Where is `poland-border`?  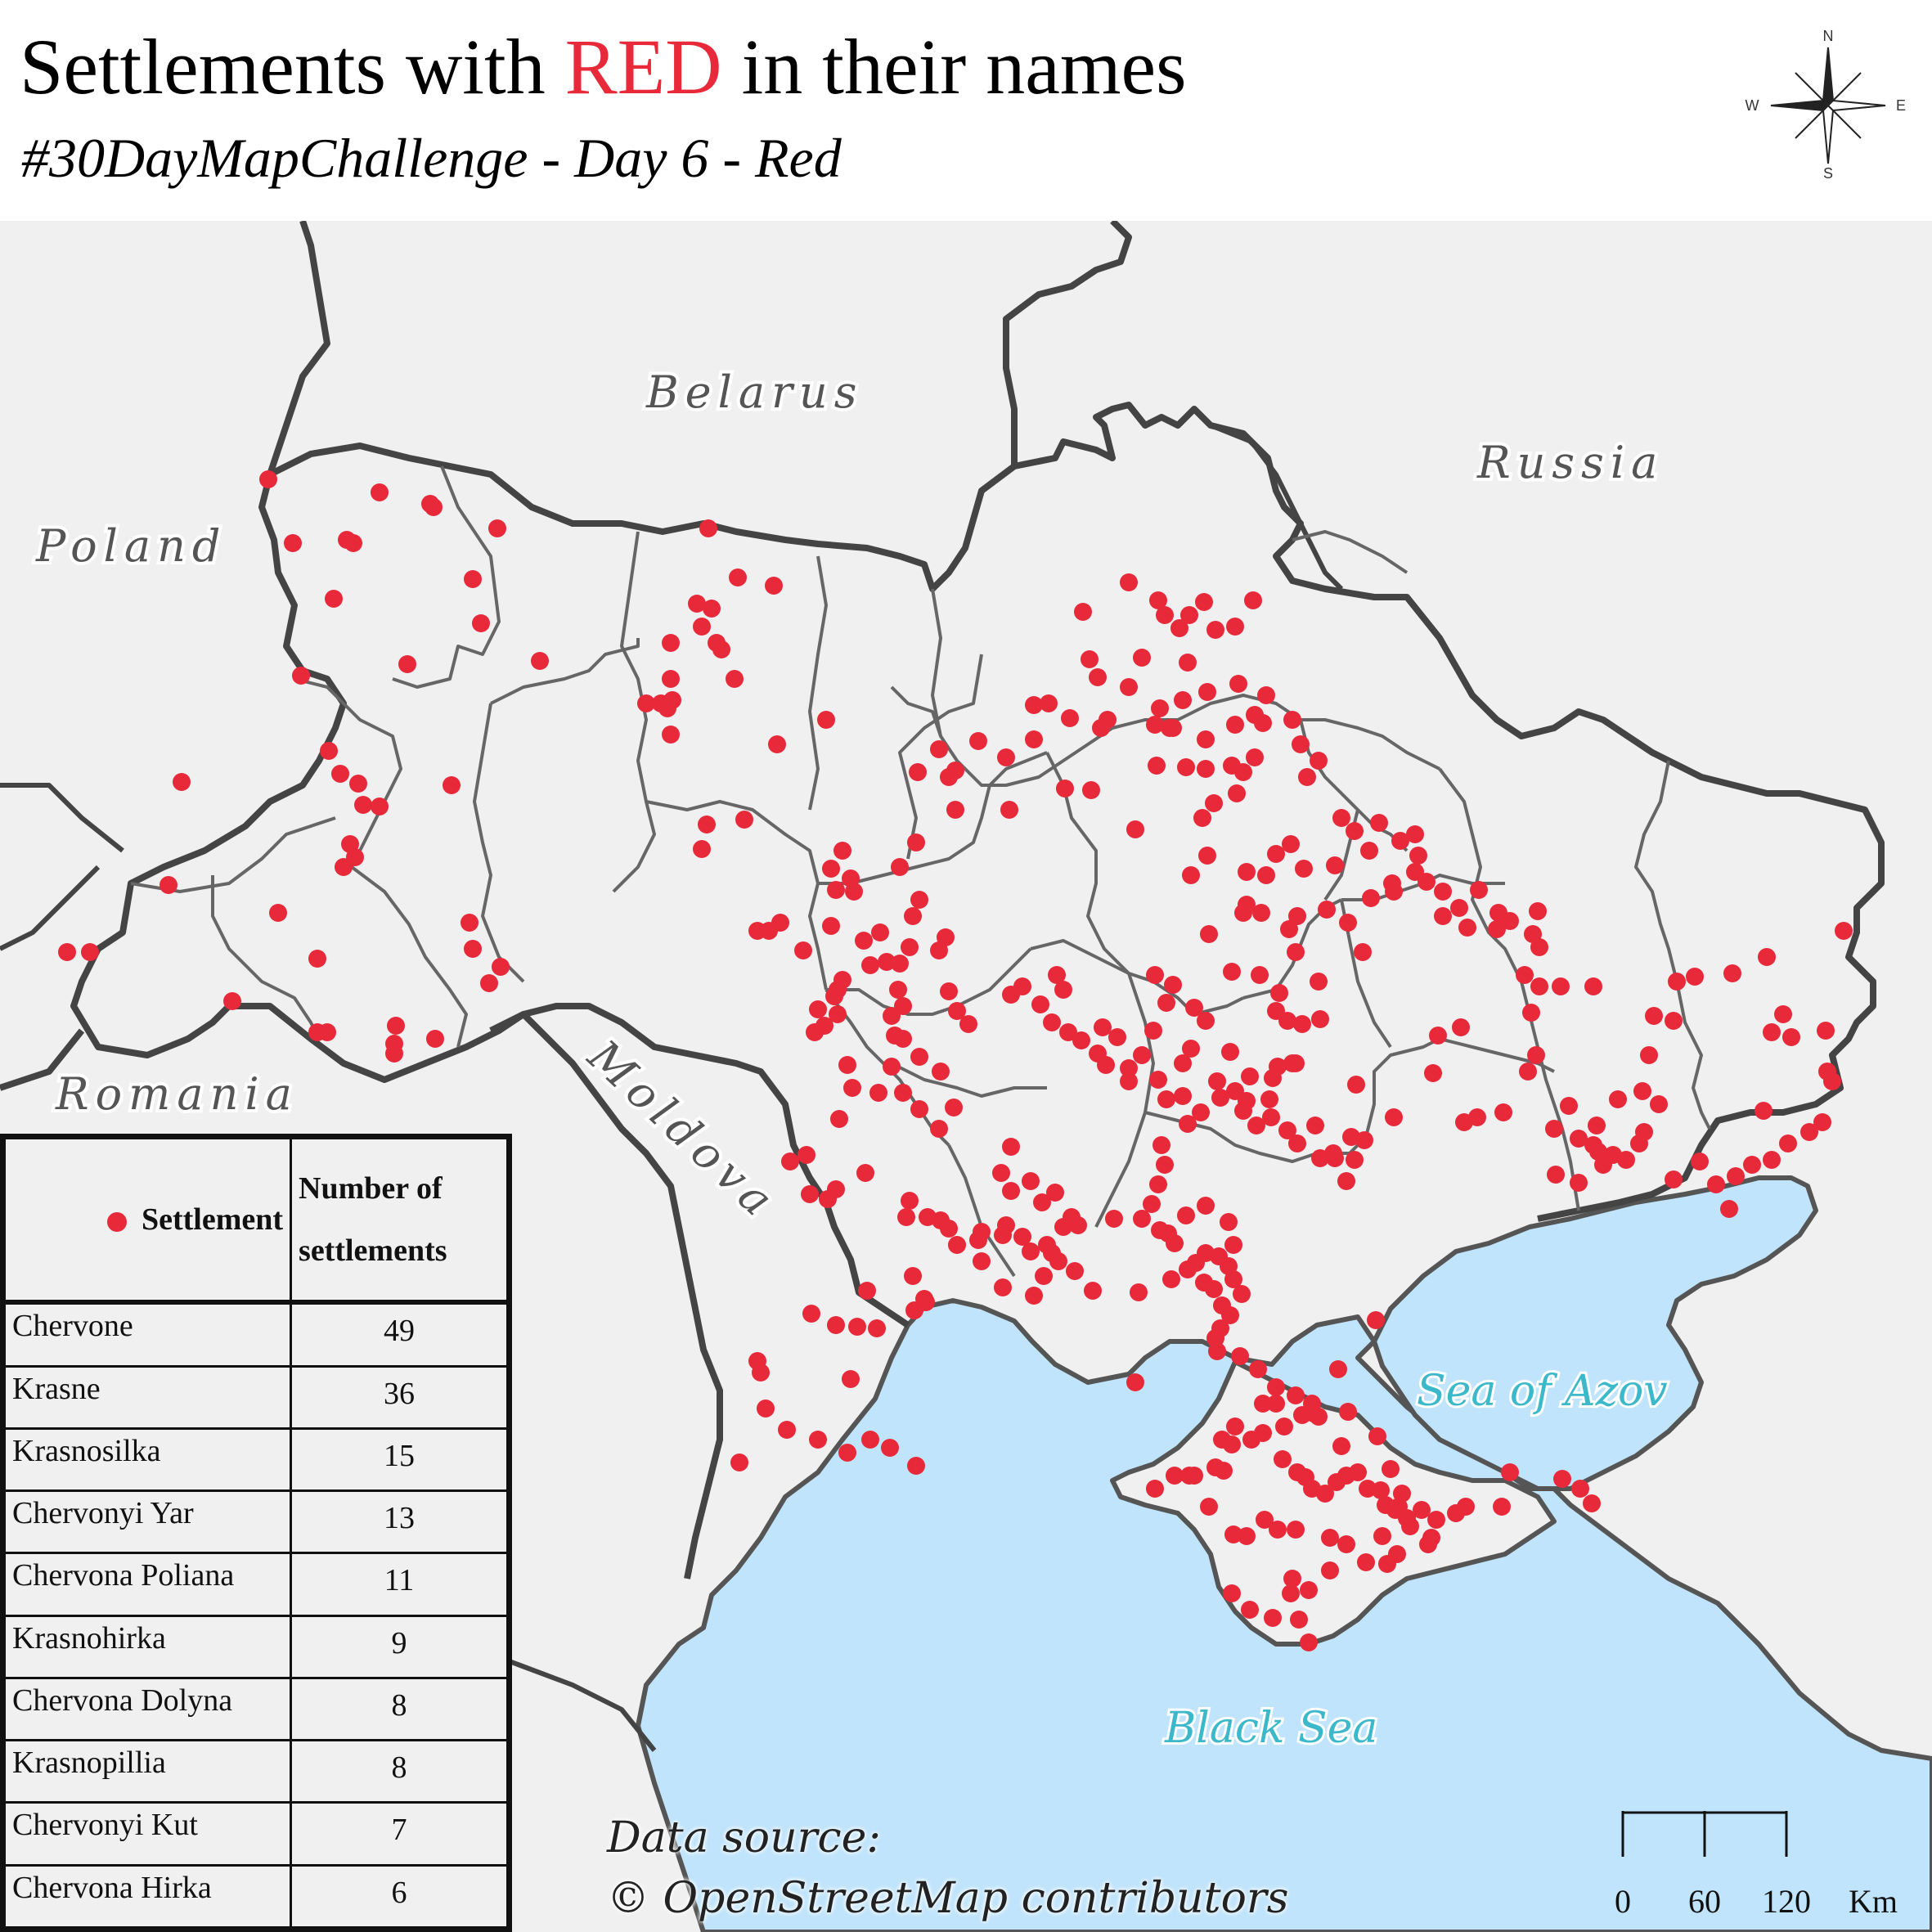
poland-border is located at coordinates (299, 349).